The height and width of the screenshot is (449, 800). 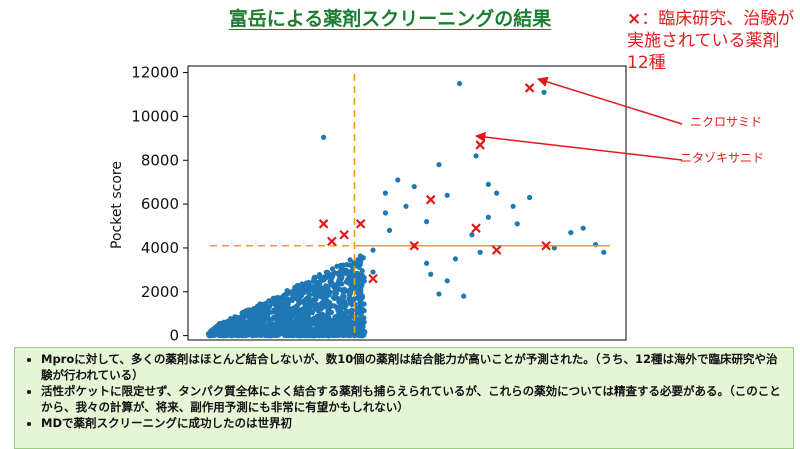 What do you see at coordinates (434, 183) in the screenshot?
I see `highlighted-points` at bounding box center [434, 183].